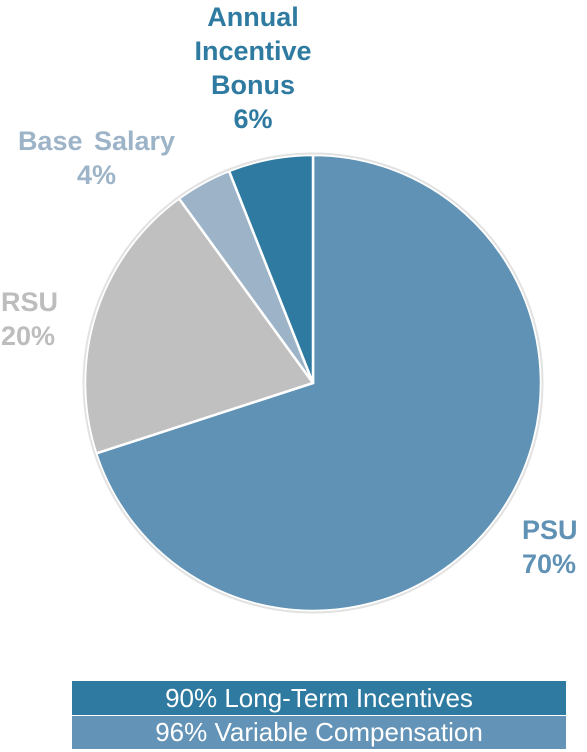 The image size is (587, 752). Describe the element at coordinates (96, 141) in the screenshot. I see `slice-label-text: Base Salary` at that location.